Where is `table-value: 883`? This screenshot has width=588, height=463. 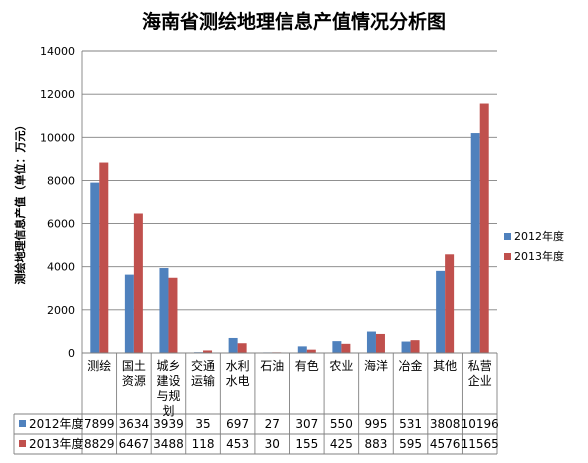 table-value: 883 is located at coordinates (376, 444).